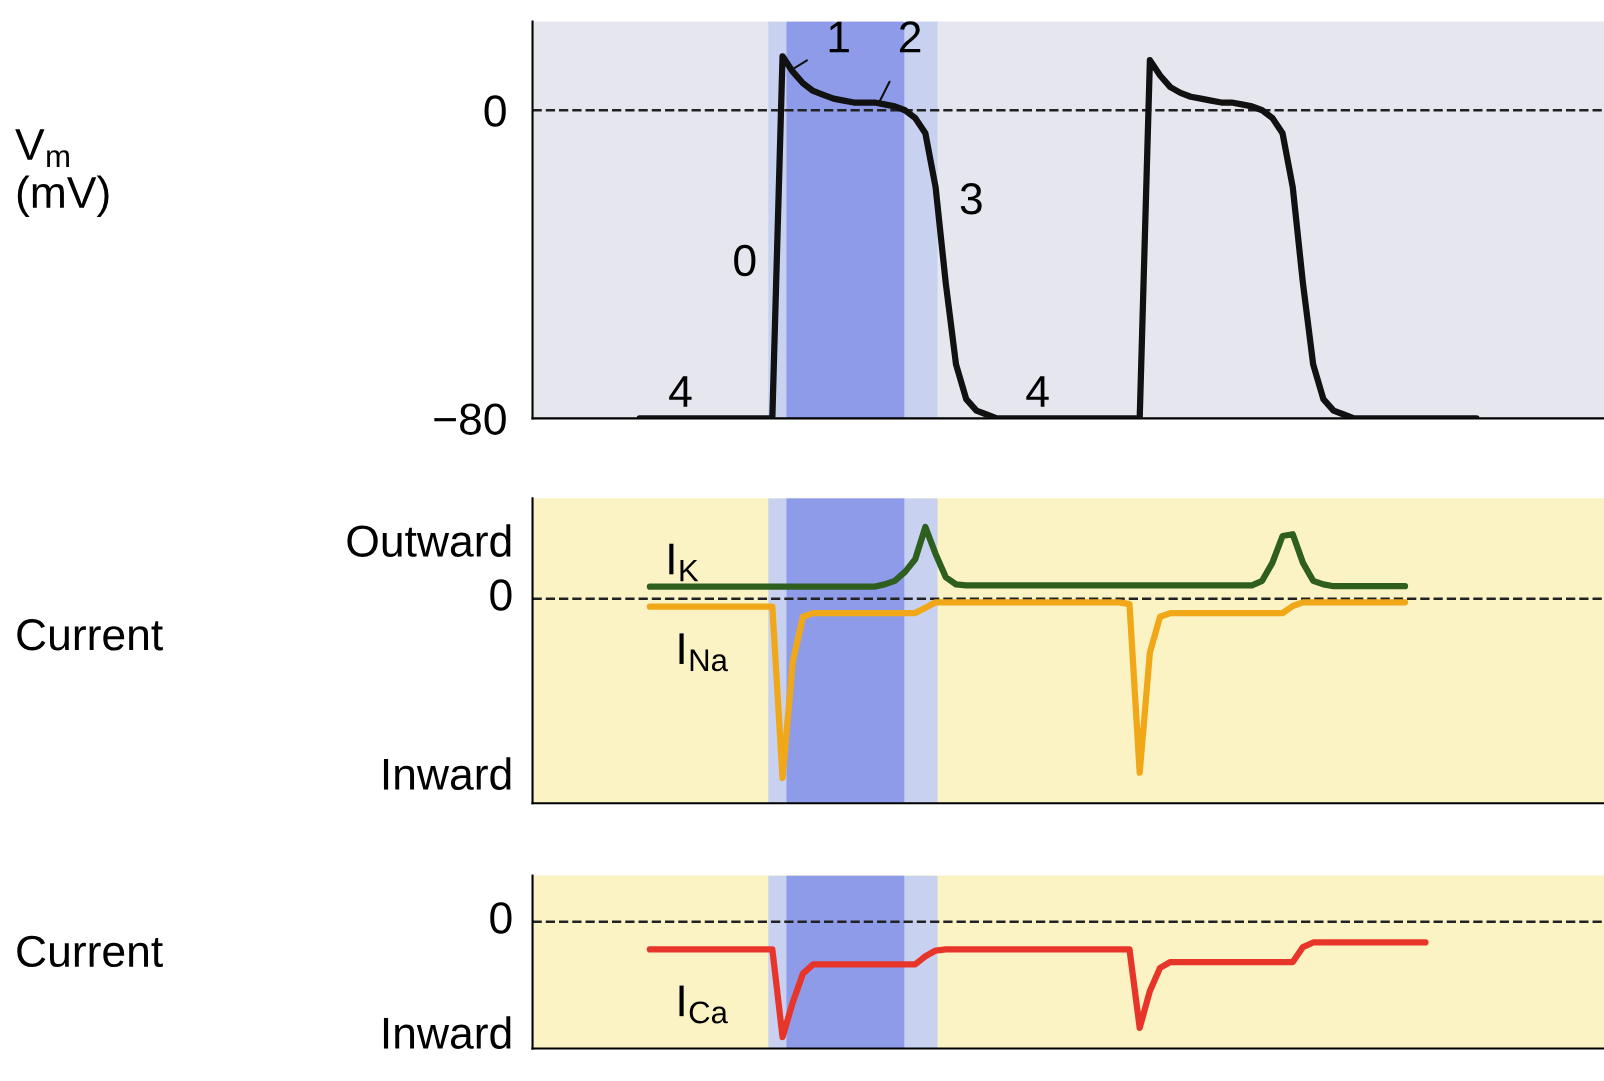 This screenshot has height=1081, width=1604. Describe the element at coordinates (971, 199) in the screenshot. I see `annotation: 3` at that location.